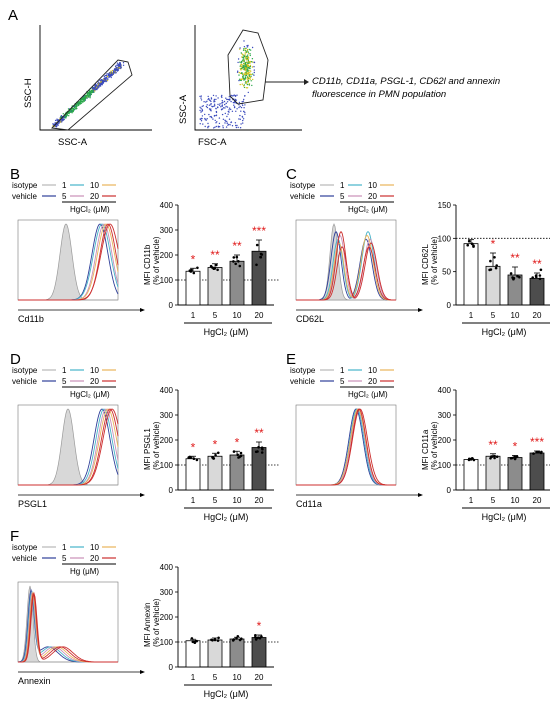 This screenshot has height=701, width=550. What do you see at coordinates (64, 370) in the screenshot?
I see `legend-c1: 1` at bounding box center [64, 370].